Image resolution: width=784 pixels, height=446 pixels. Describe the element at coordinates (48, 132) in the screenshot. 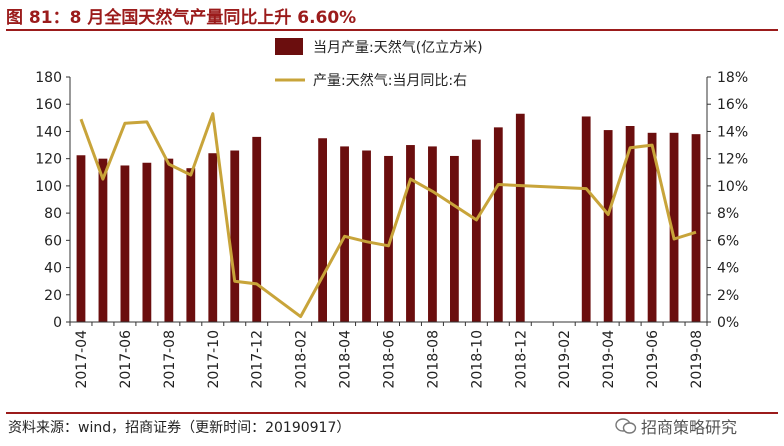

I see `left-tick-label: 140` at that location.